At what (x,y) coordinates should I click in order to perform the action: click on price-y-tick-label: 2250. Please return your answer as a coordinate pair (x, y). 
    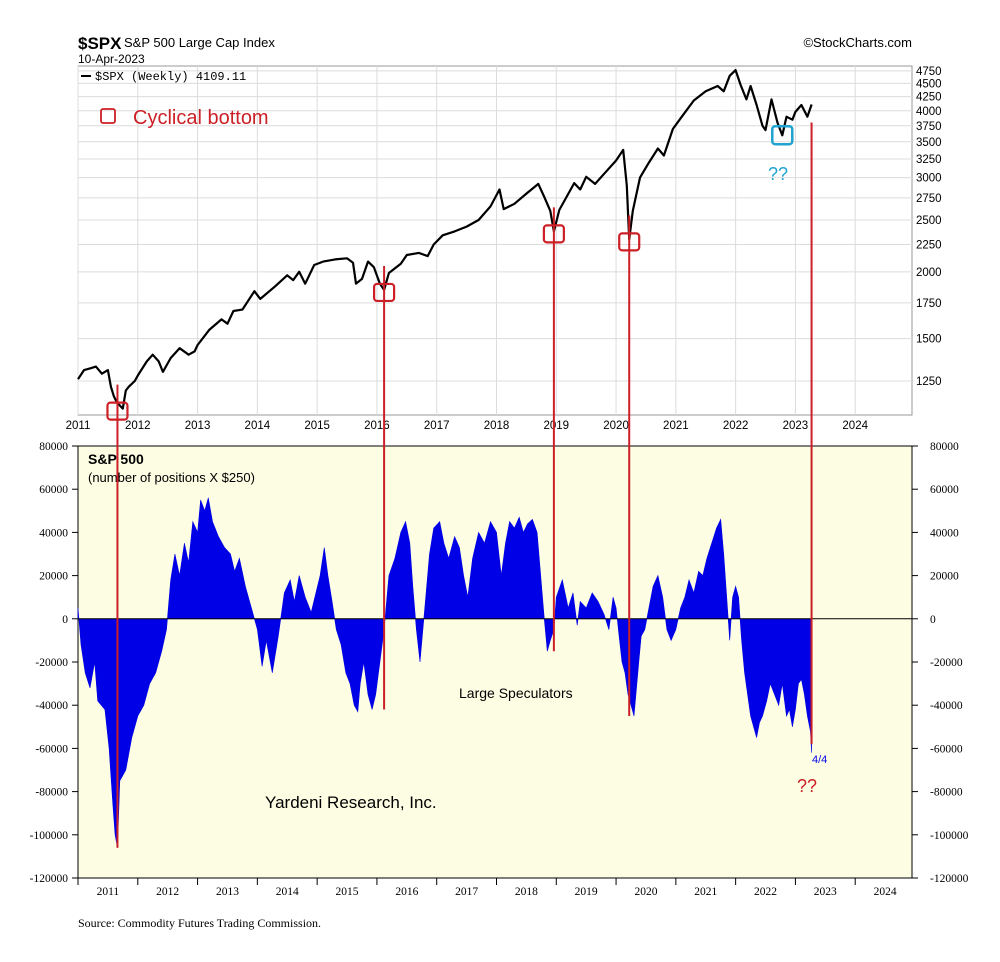
    Looking at the image, I should click on (929, 245).